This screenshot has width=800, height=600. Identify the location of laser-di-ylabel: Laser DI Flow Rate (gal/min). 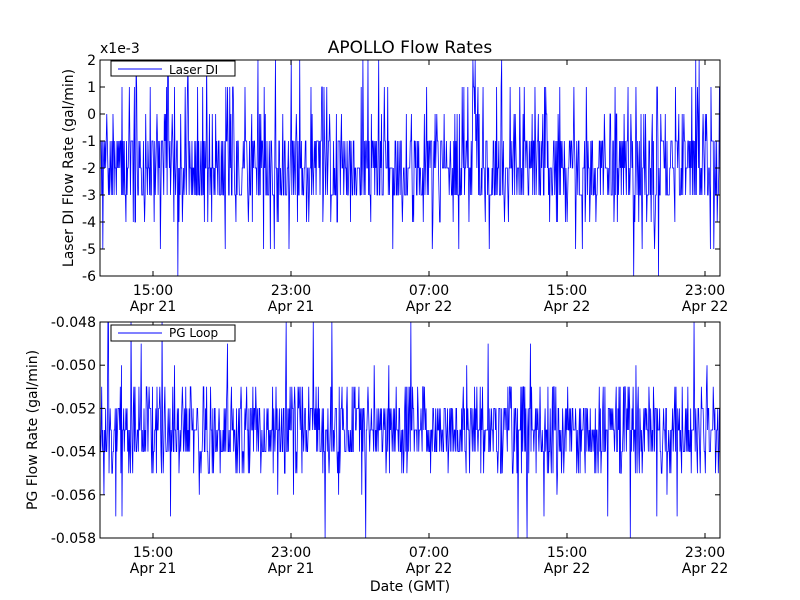
(69, 168).